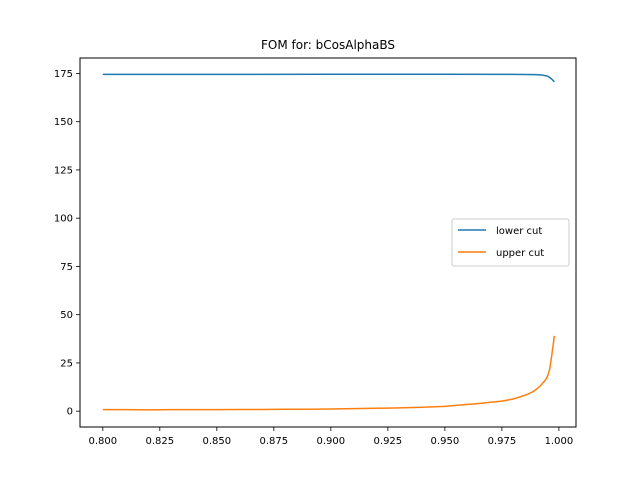  I want to click on y-tick-label: 150, so click(63, 122).